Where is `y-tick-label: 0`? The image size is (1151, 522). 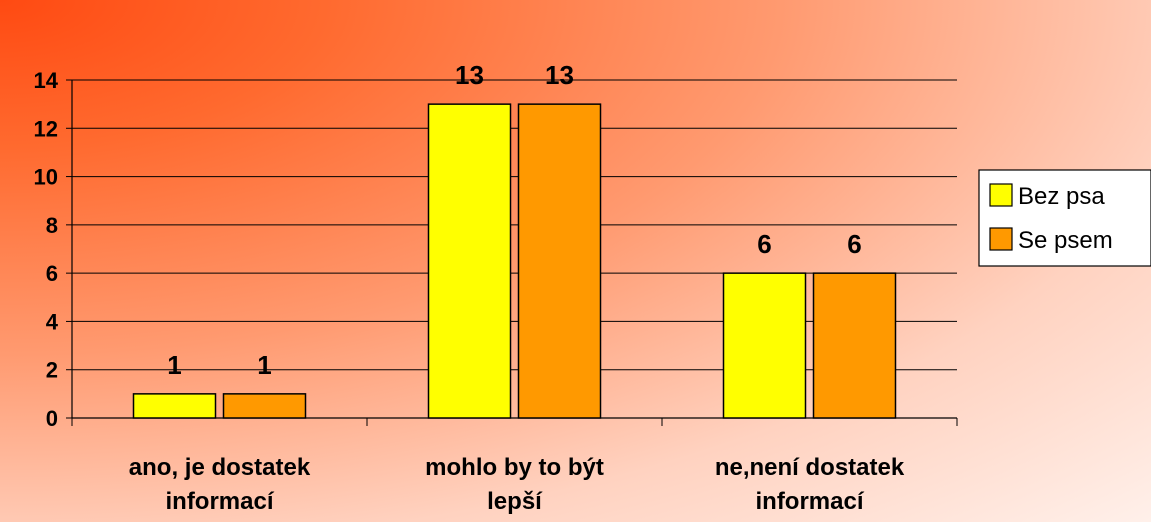 y-tick-label: 0 is located at coordinates (52, 418).